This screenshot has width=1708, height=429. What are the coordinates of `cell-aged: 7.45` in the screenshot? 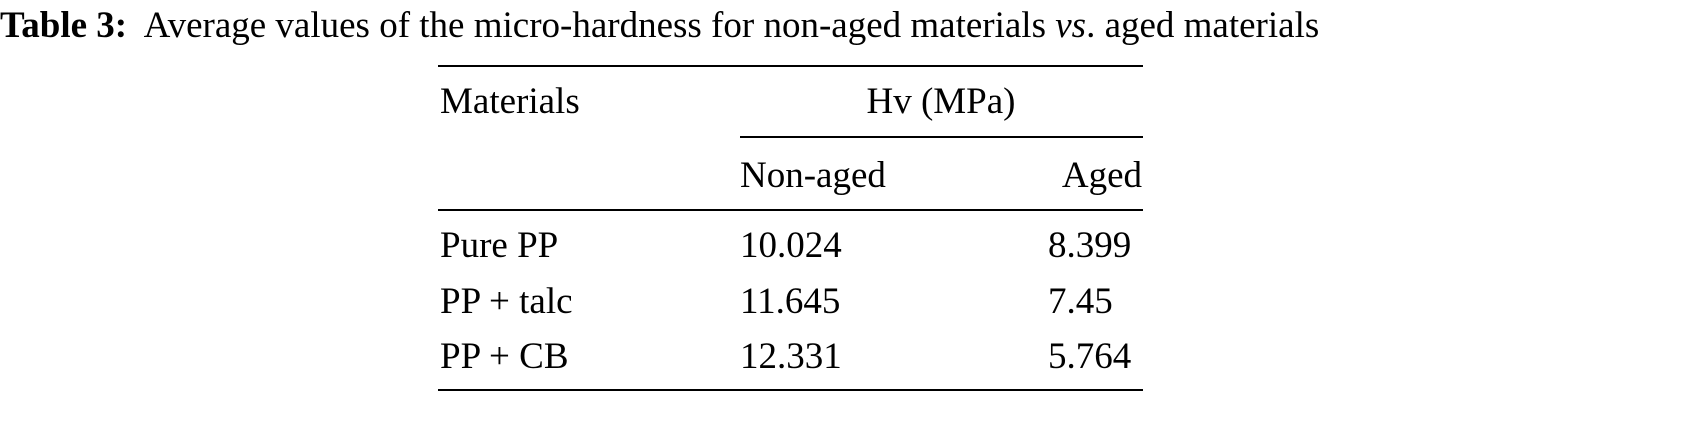 It's located at (1080, 301).